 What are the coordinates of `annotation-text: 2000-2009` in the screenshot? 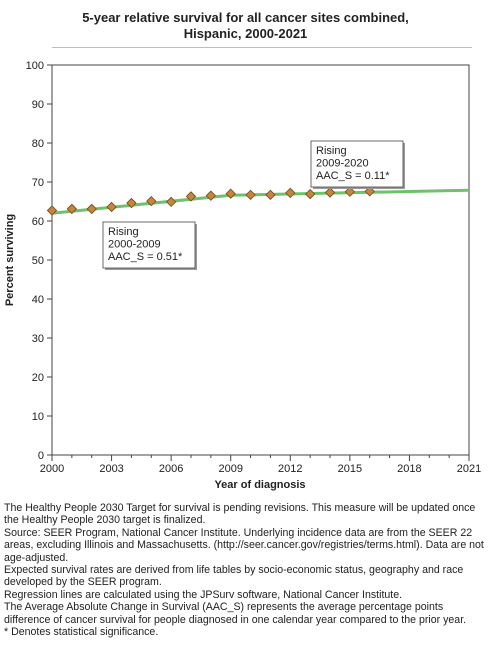 It's located at (134, 245).